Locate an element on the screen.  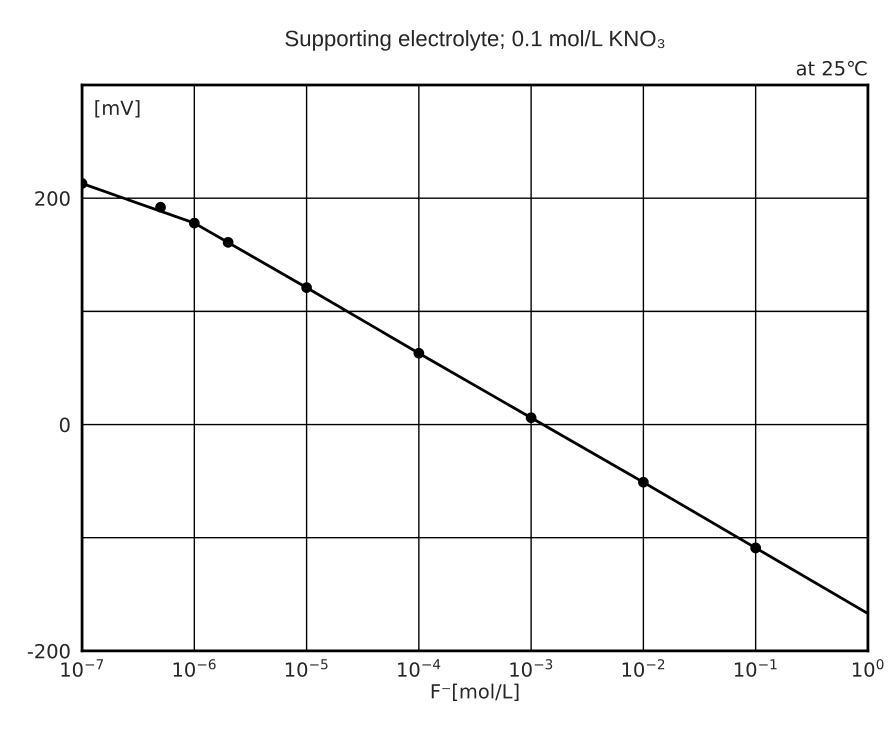
y-tick-label: -200 is located at coordinates (49, 651).